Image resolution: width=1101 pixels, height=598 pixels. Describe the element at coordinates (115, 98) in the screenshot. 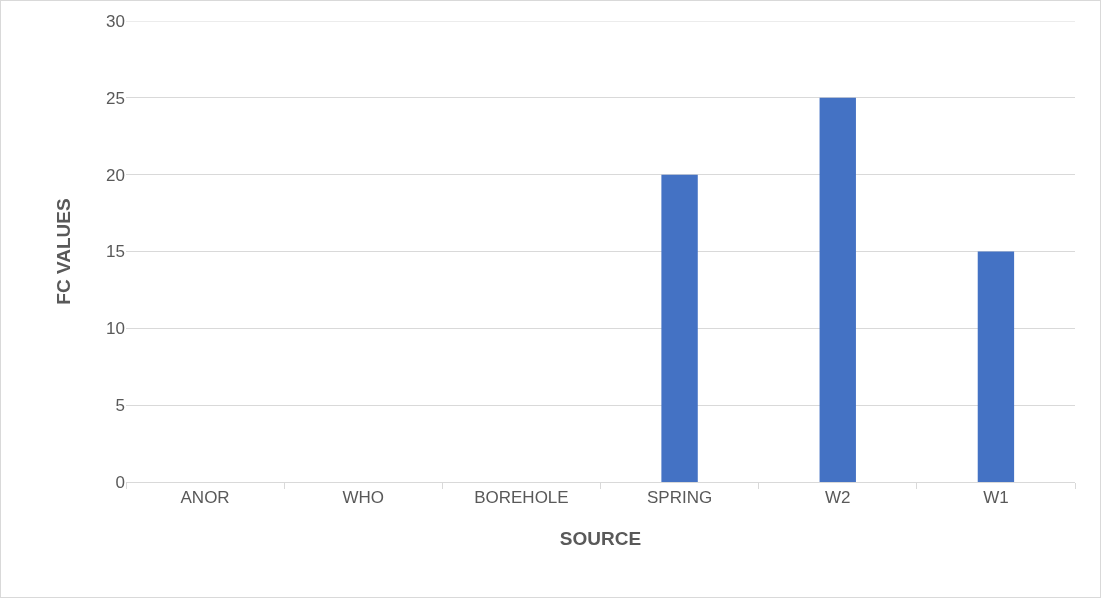

I see `y-tick-label: 25` at that location.